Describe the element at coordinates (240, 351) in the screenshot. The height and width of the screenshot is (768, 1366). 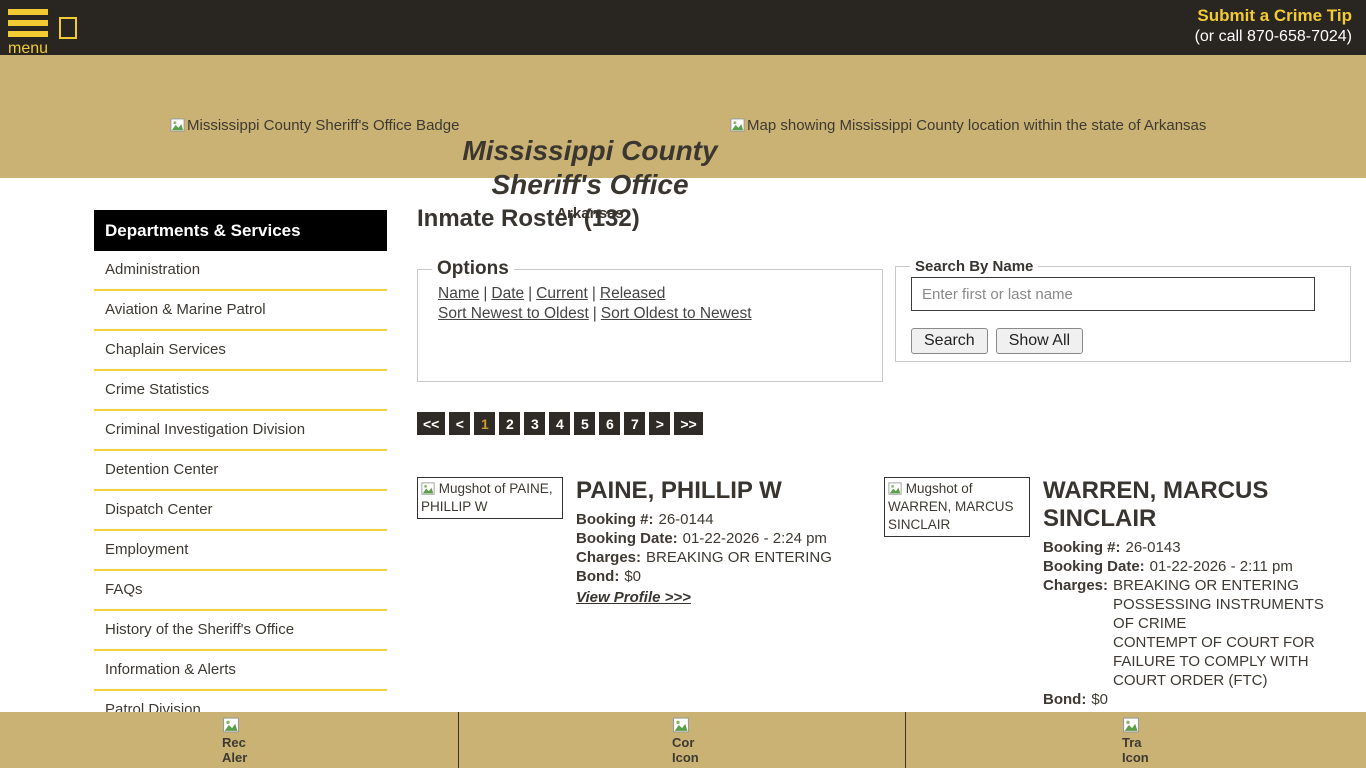
I see `sidebar-item-chaplain-services: Chaplain Services` at that location.